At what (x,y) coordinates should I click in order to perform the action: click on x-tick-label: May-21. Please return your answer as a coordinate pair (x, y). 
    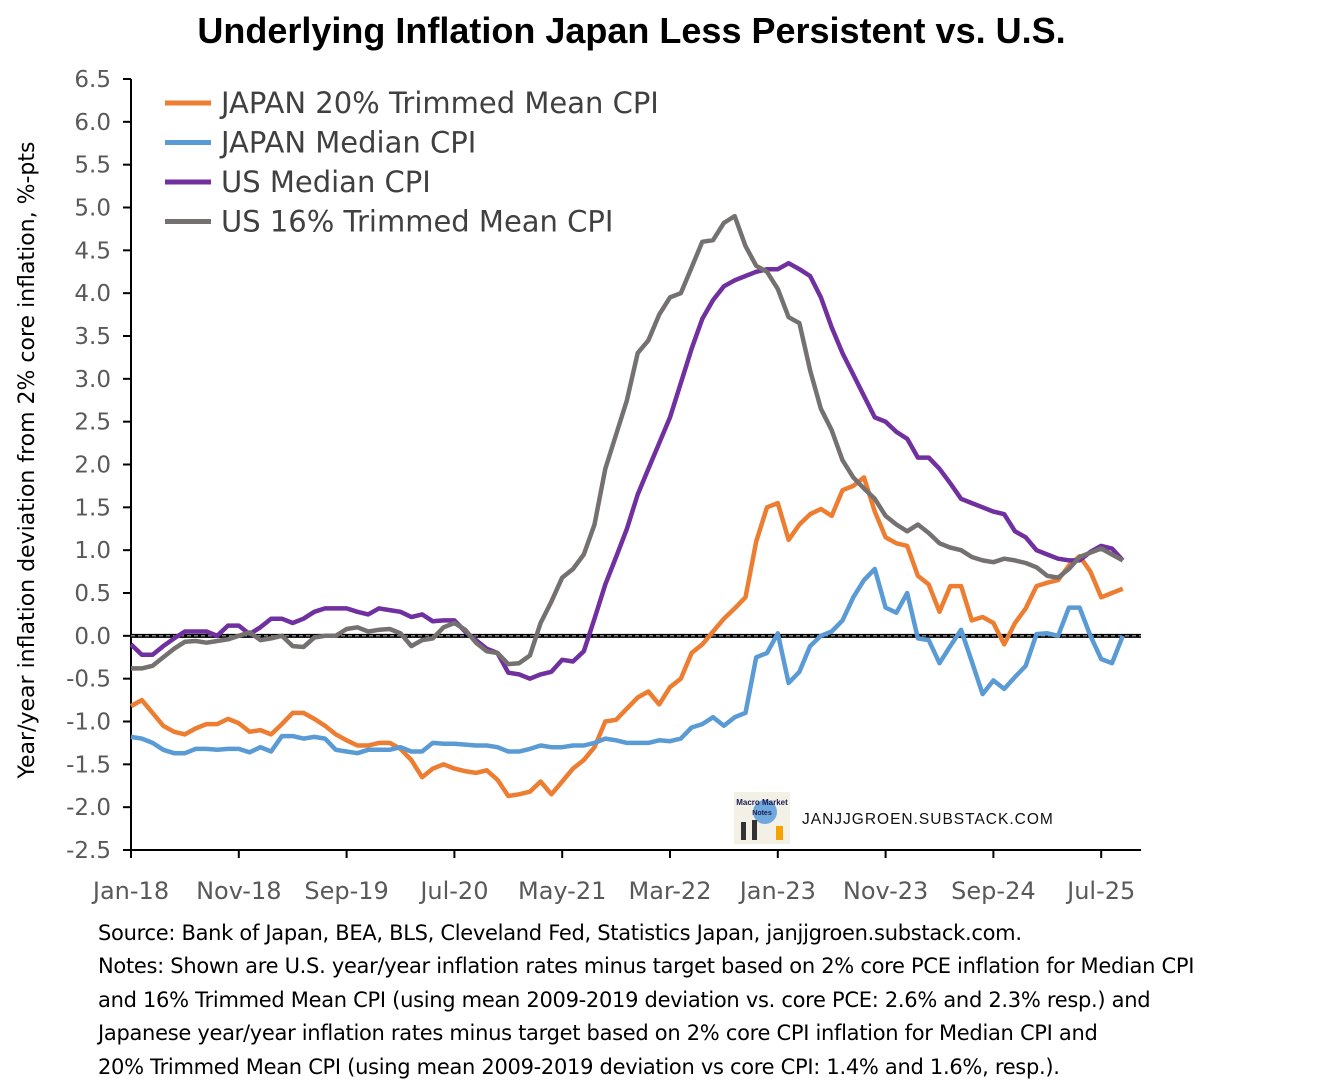
    Looking at the image, I should click on (562, 891).